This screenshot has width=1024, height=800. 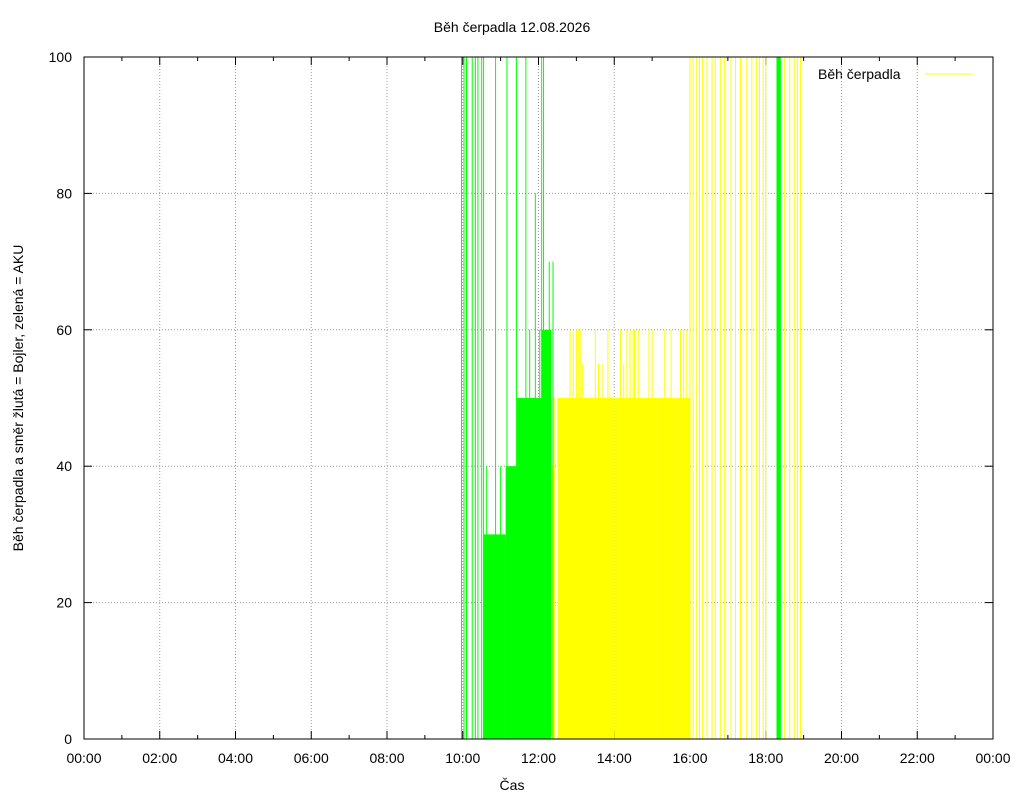 What do you see at coordinates (614, 758) in the screenshot?
I see `x-tick-label: 14:00` at bounding box center [614, 758].